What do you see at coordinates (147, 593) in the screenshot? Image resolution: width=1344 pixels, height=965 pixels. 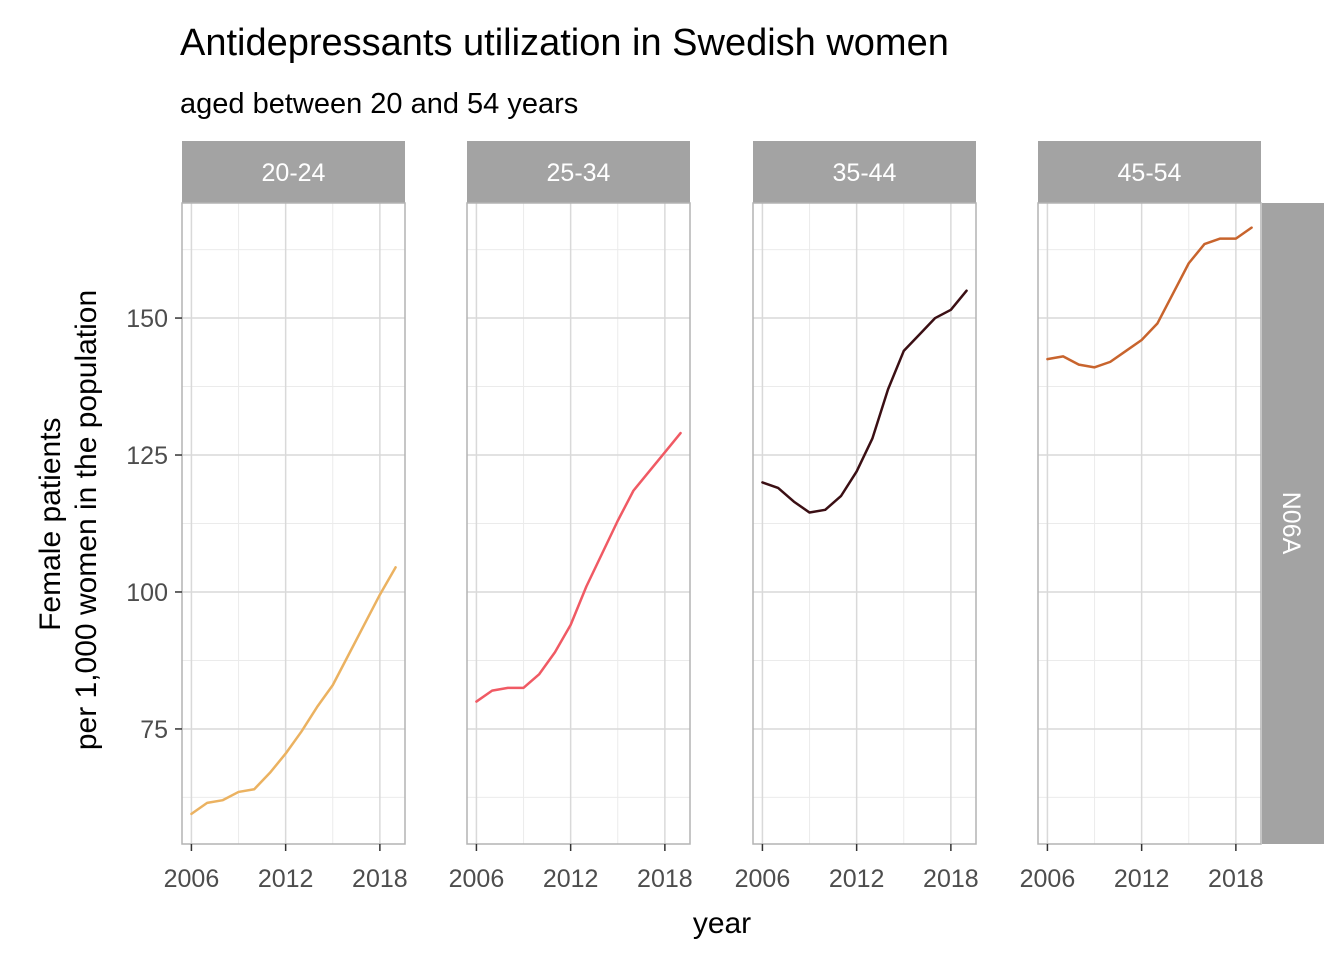 I see `y-tick-label: 100` at bounding box center [147, 593].